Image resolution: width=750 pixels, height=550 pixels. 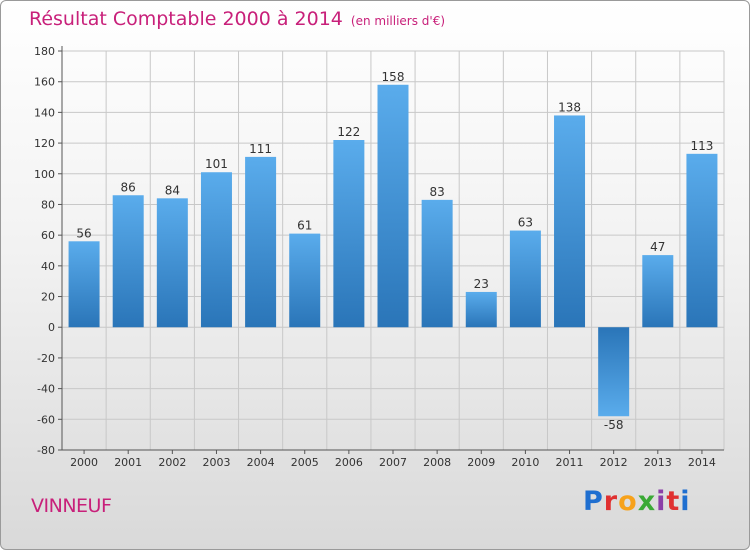 I want to click on data-label-2008: 83, so click(x=436, y=192).